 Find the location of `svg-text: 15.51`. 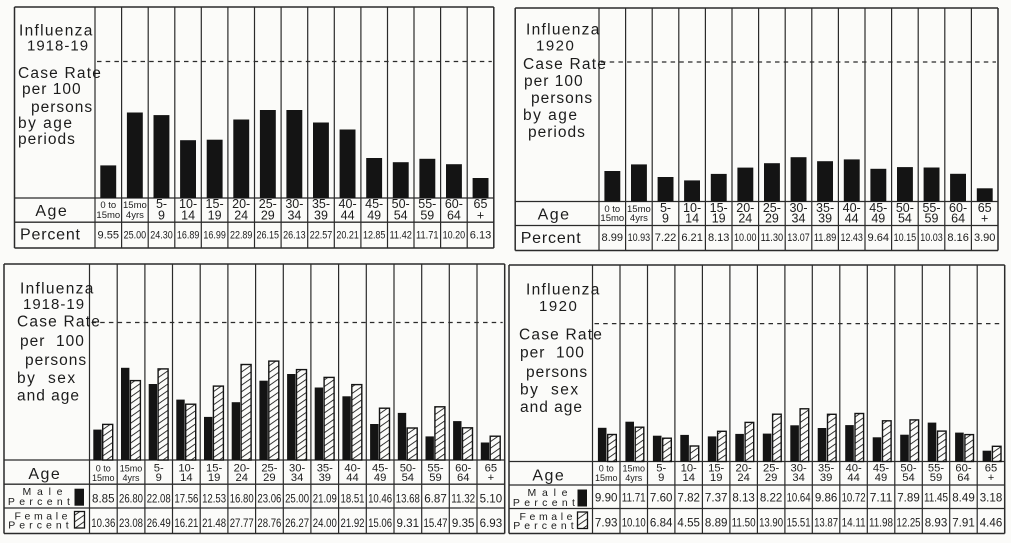

svg-text: 15.51 is located at coordinates (799, 524).